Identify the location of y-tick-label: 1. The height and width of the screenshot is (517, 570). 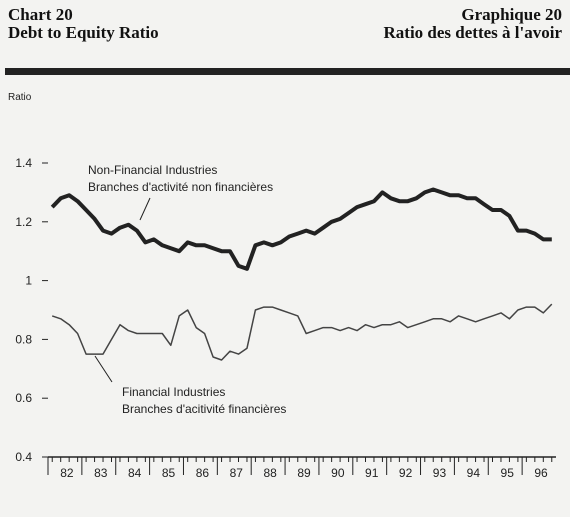
(28, 281).